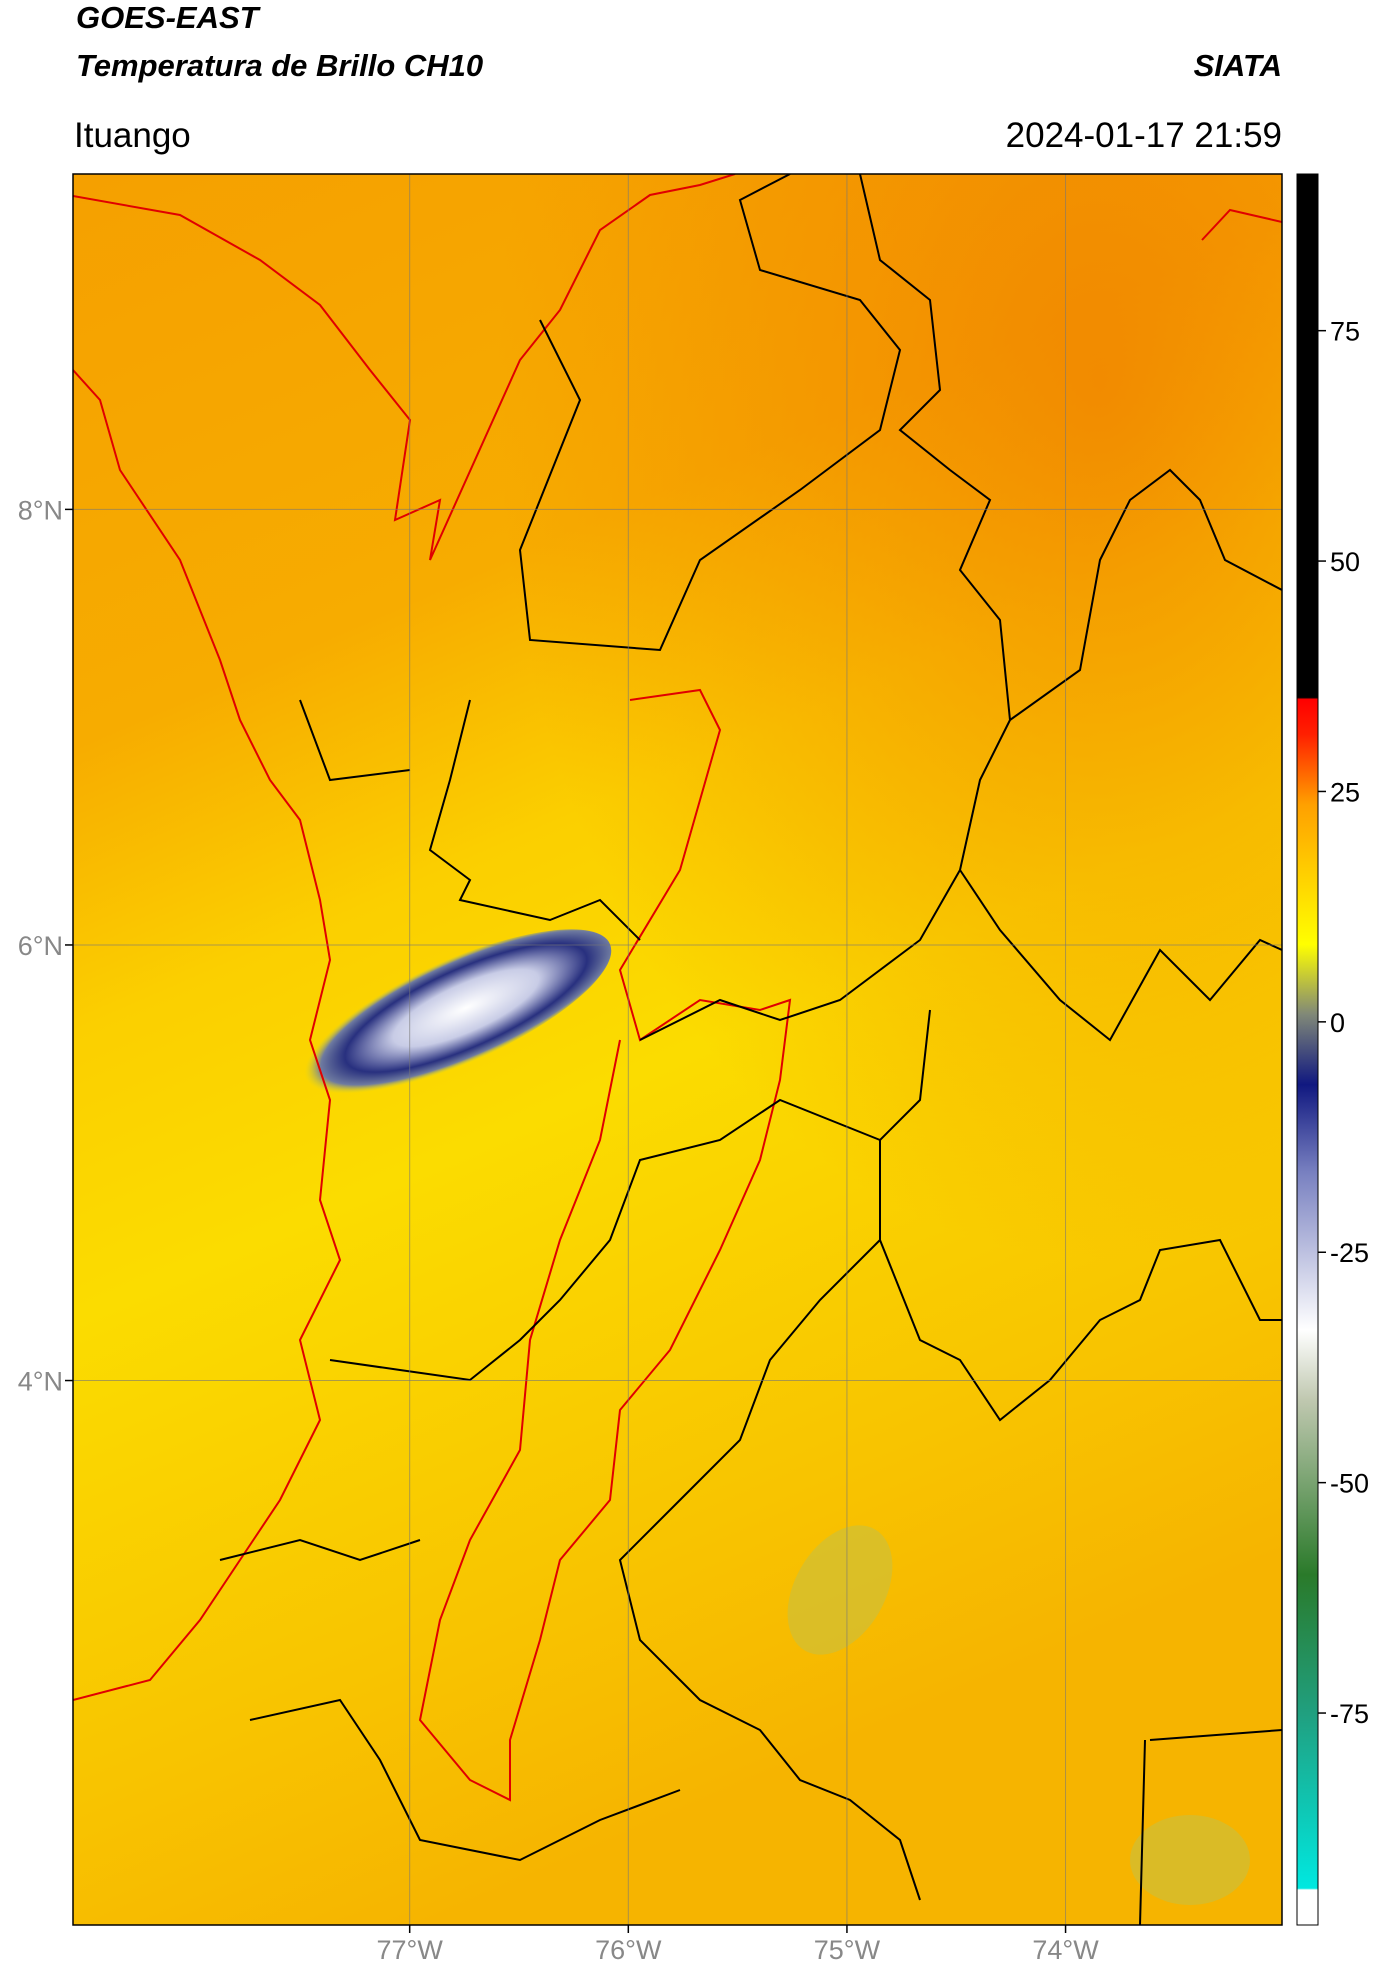  What do you see at coordinates (1345, 792) in the screenshot?
I see `colorbar-tick-label: 25` at bounding box center [1345, 792].